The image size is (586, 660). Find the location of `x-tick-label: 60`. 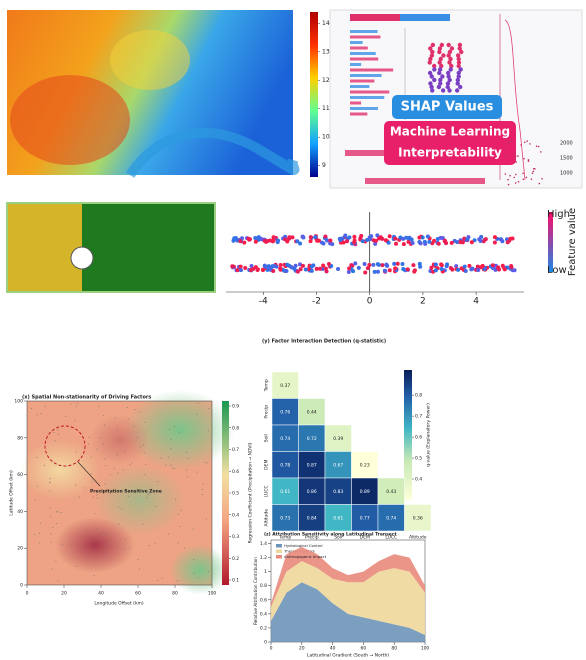

x-tick-label: 60 is located at coordinates (138, 594).